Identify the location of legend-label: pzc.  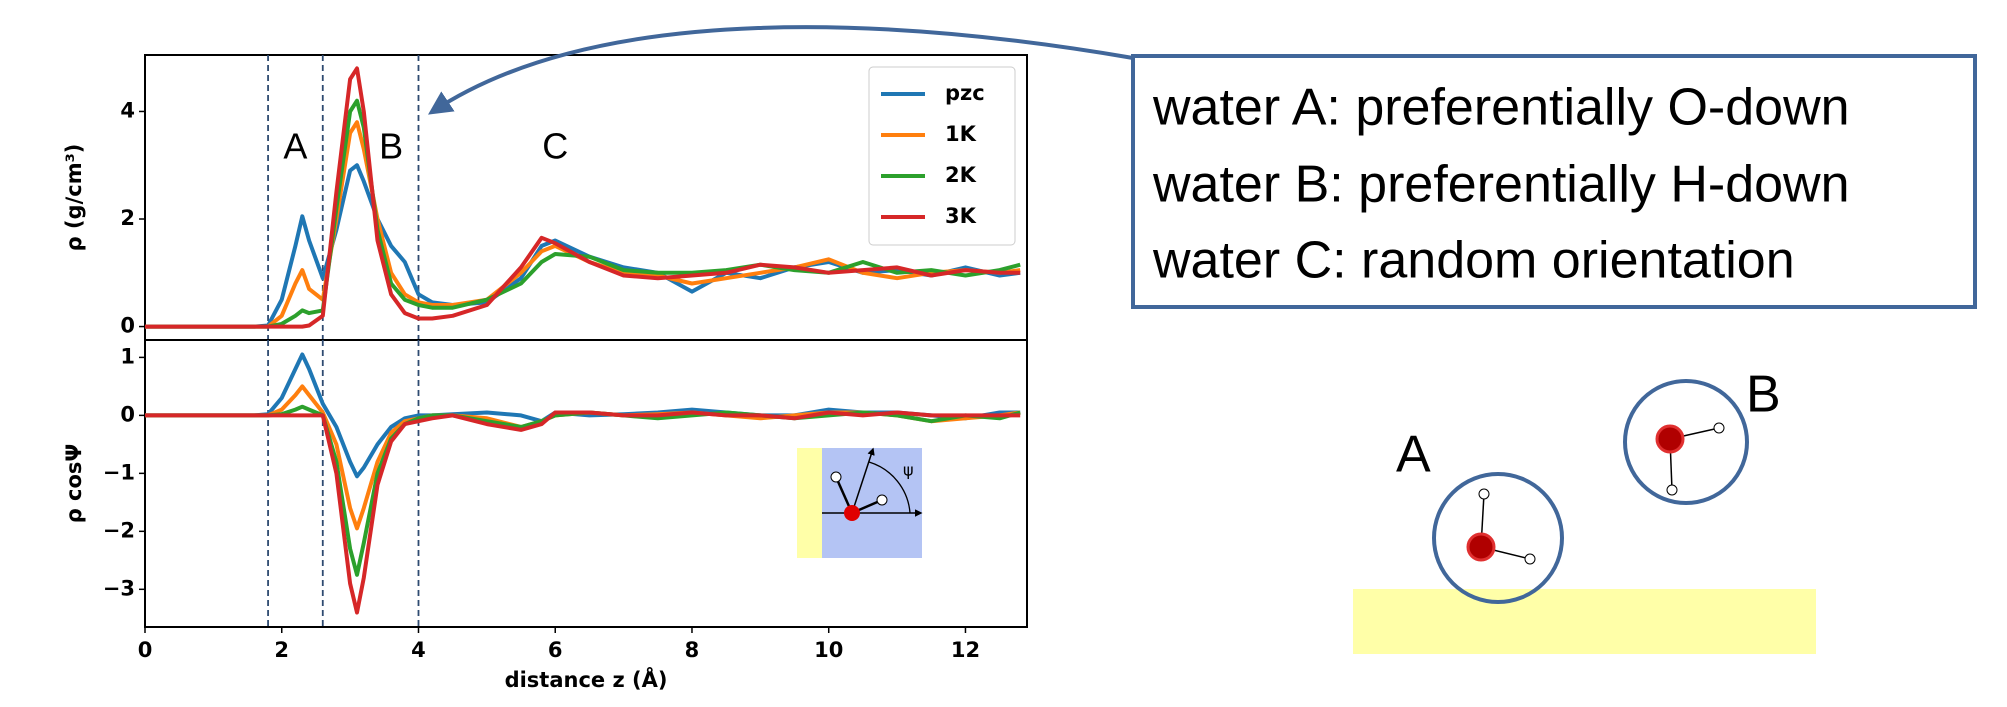
(965, 93).